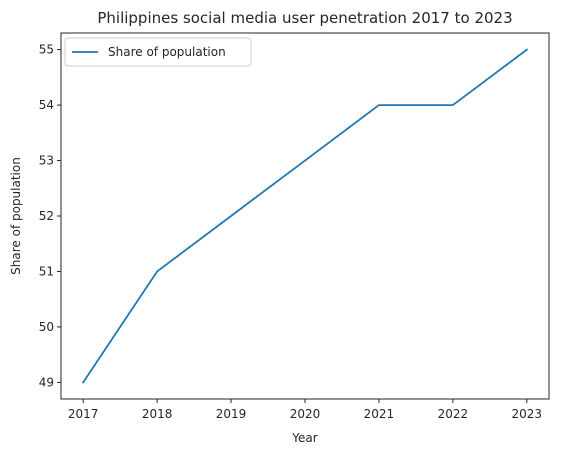 Image resolution: width=562 pixels, height=455 pixels. Describe the element at coordinates (379, 414) in the screenshot. I see `x-tick-label: 2021` at that location.